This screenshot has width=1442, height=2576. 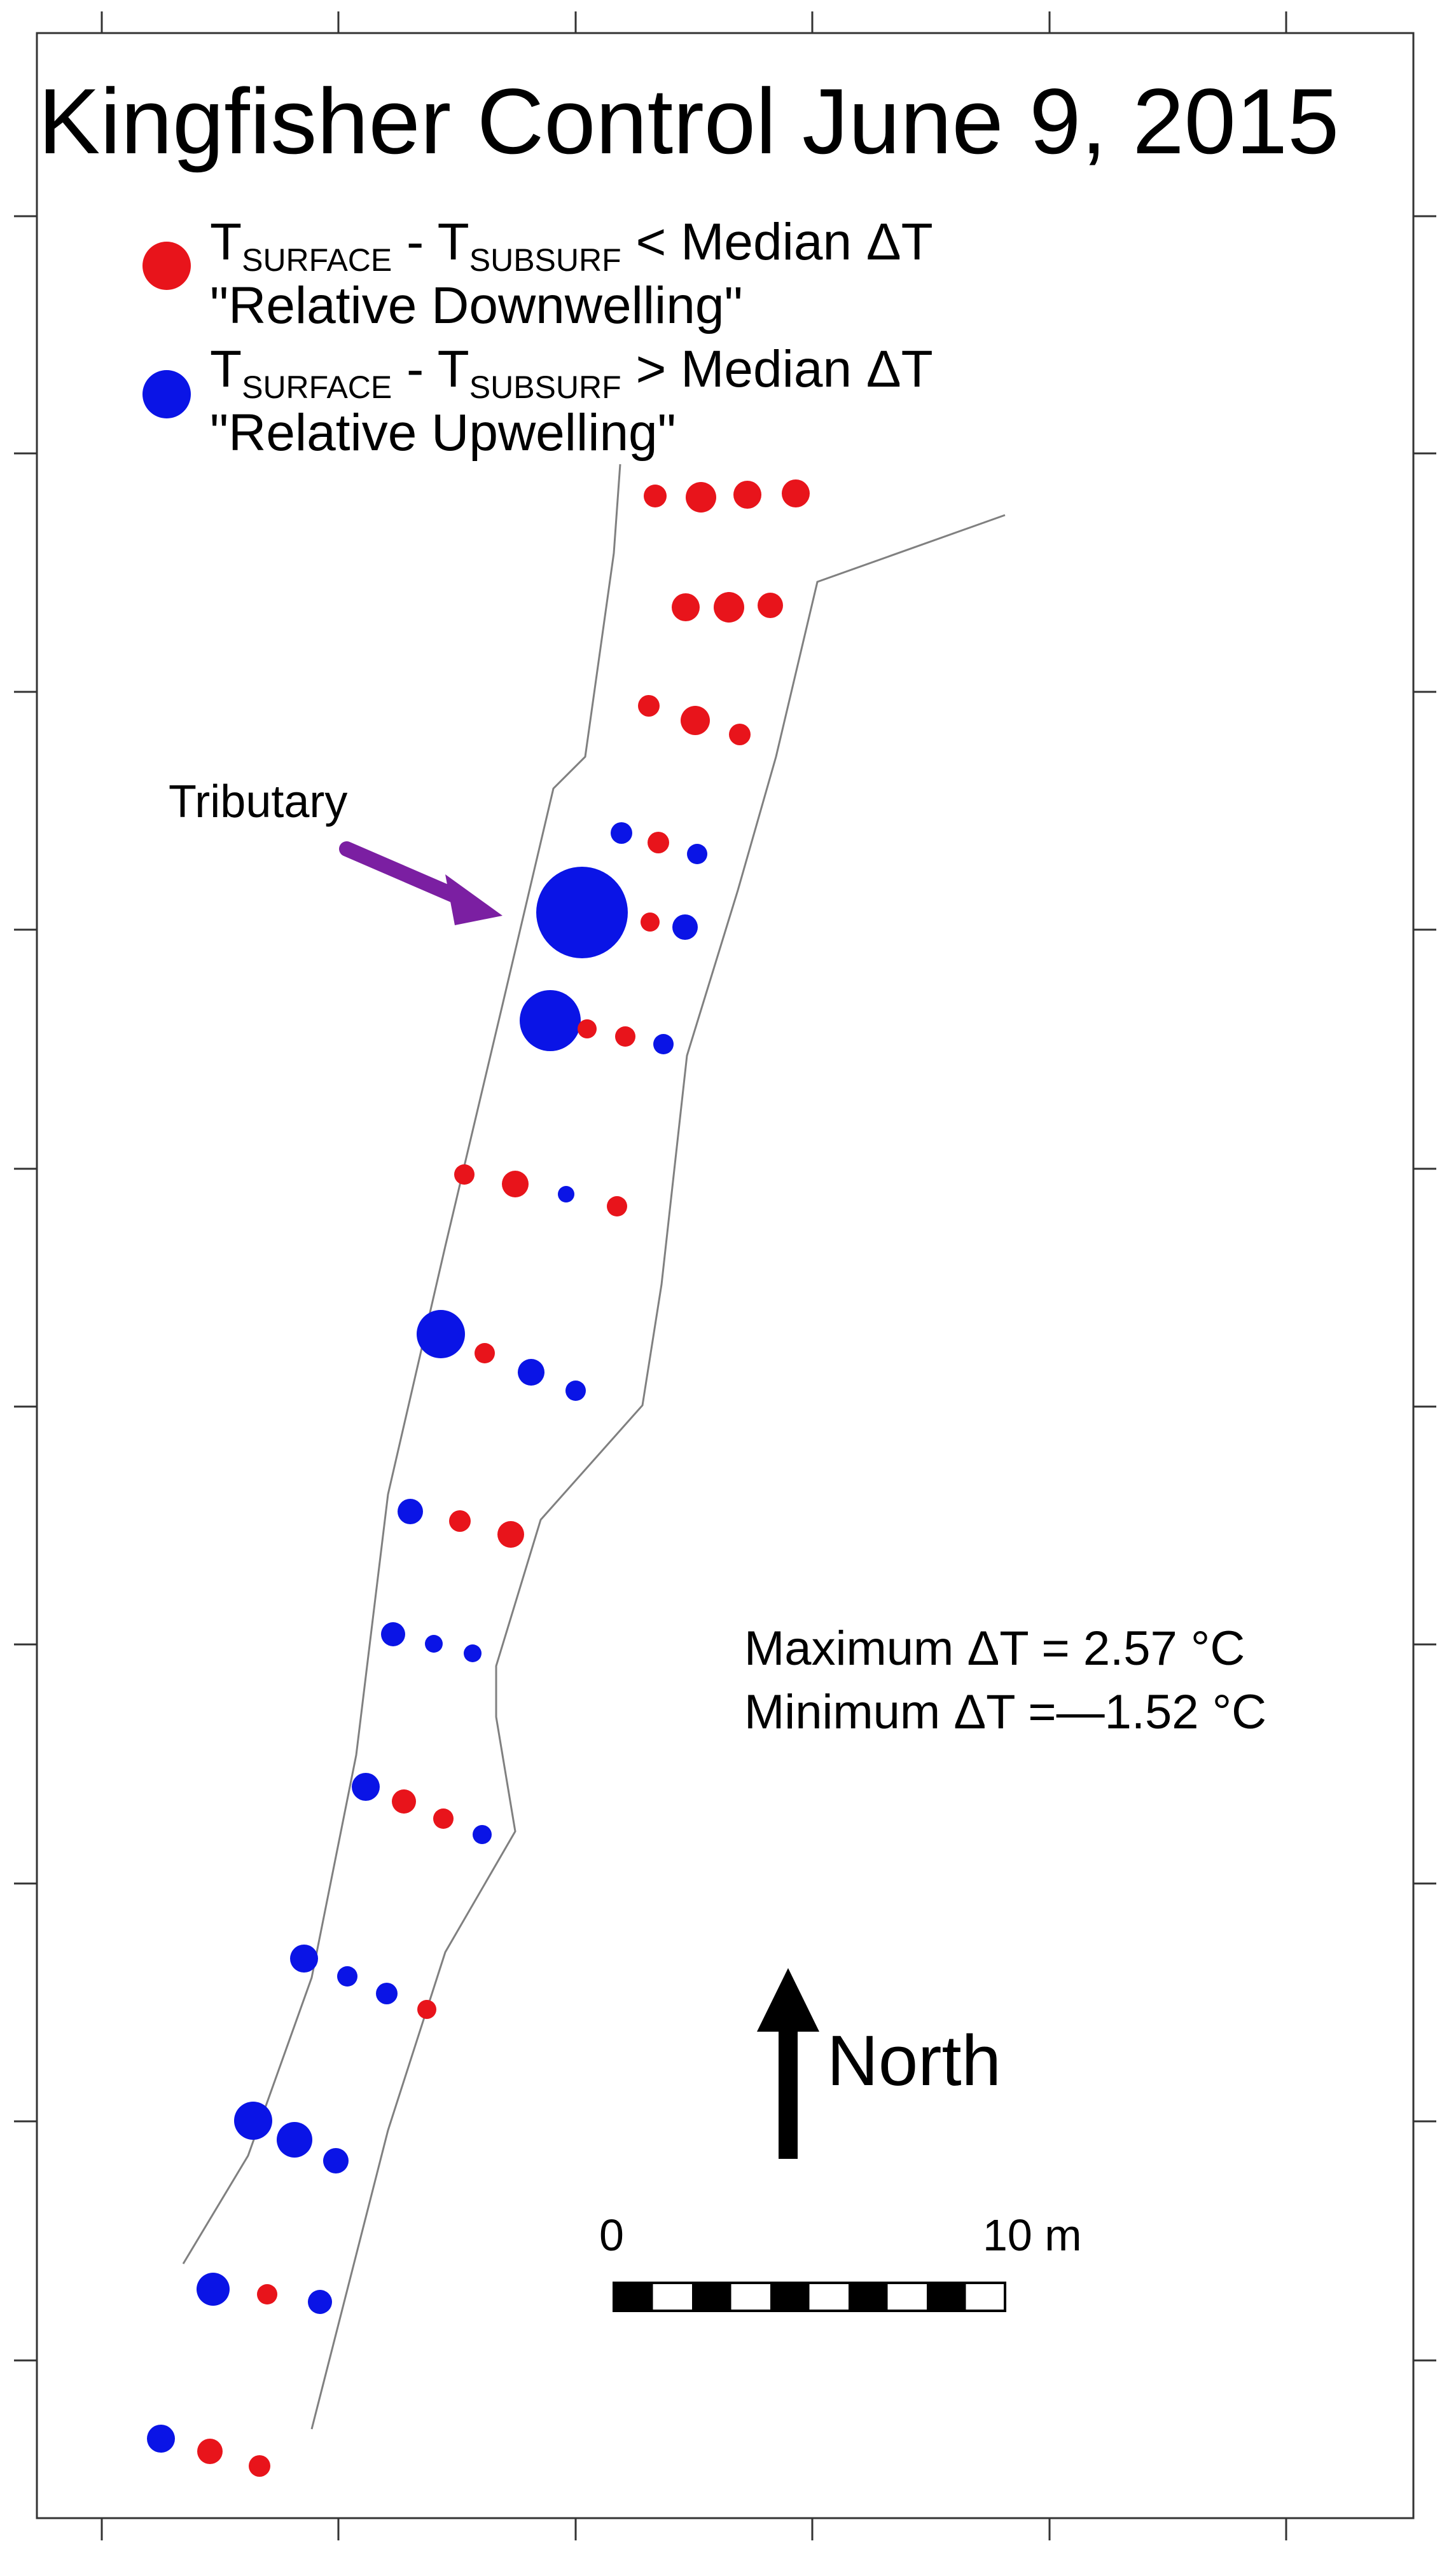 I want to click on legend-downwelling-label: "Relative Downwelling", so click(x=476, y=305).